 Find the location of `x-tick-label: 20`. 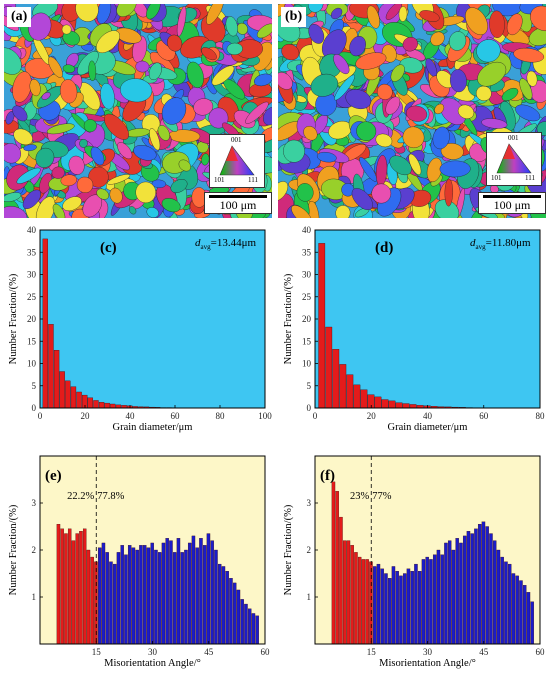

x-tick-label: 20 is located at coordinates (86, 416).